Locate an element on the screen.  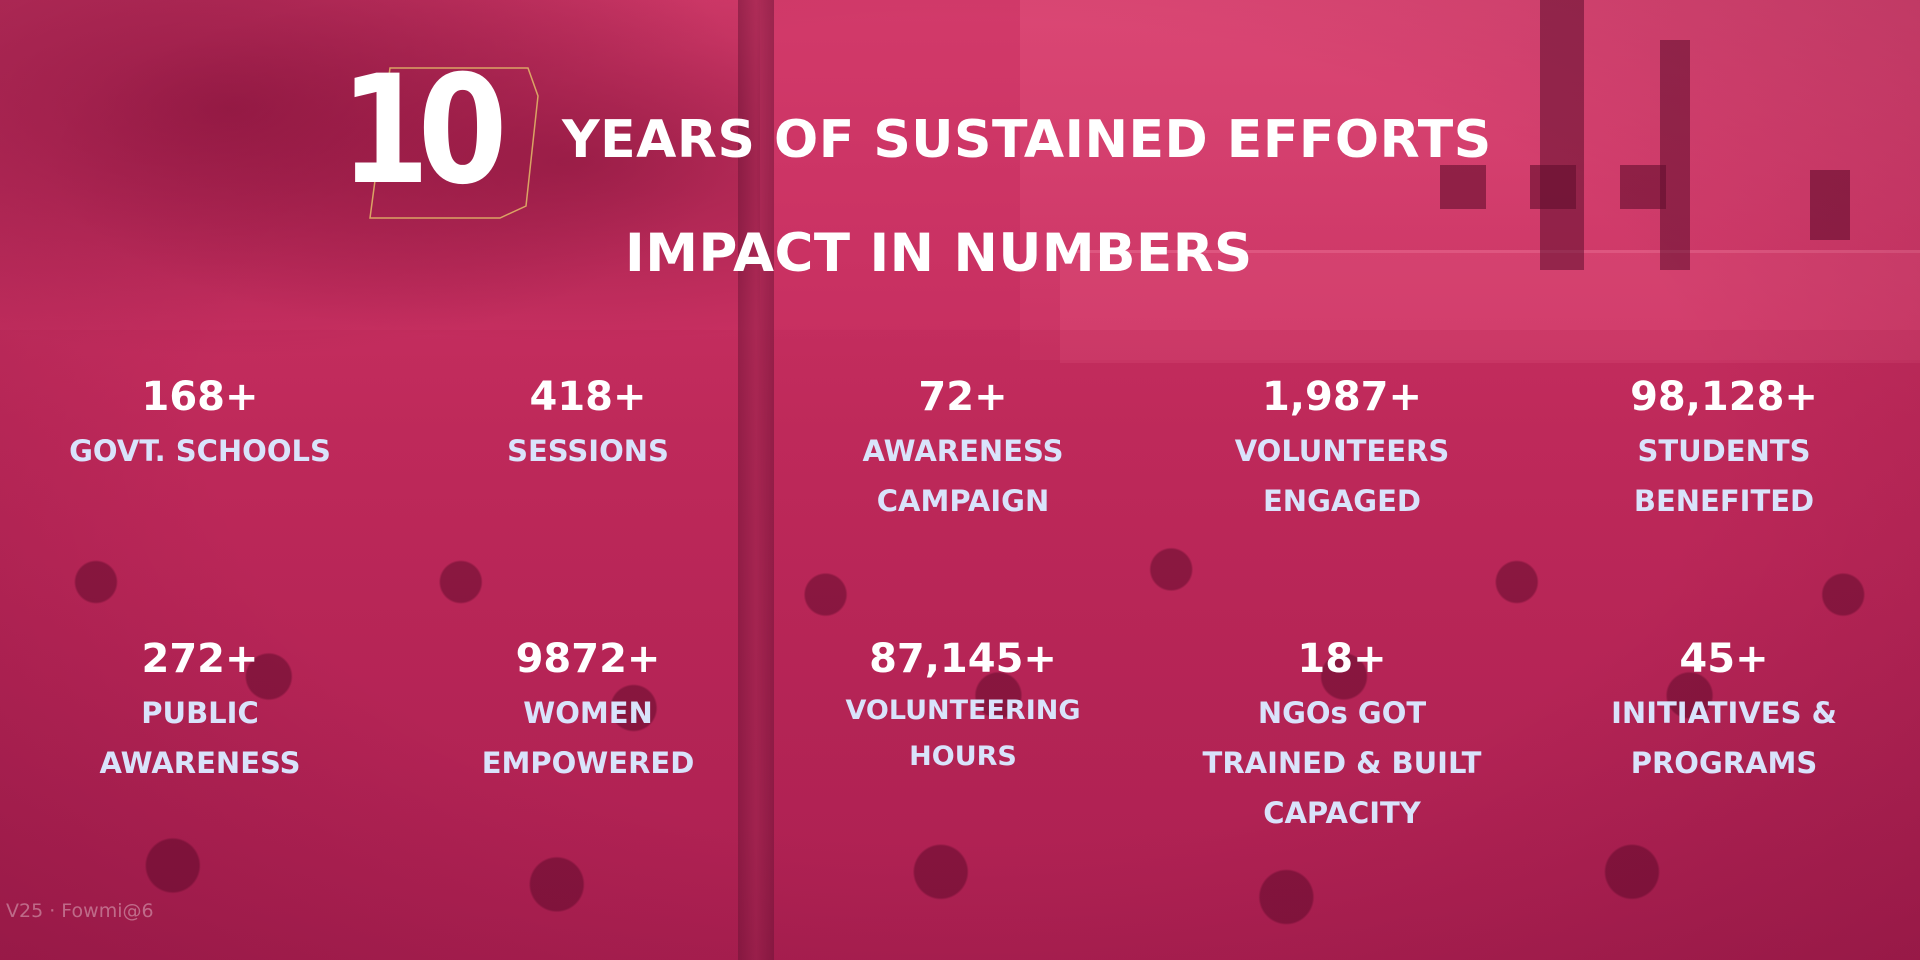
stat-label-line: SESSIONS is located at coordinates (588, 451).